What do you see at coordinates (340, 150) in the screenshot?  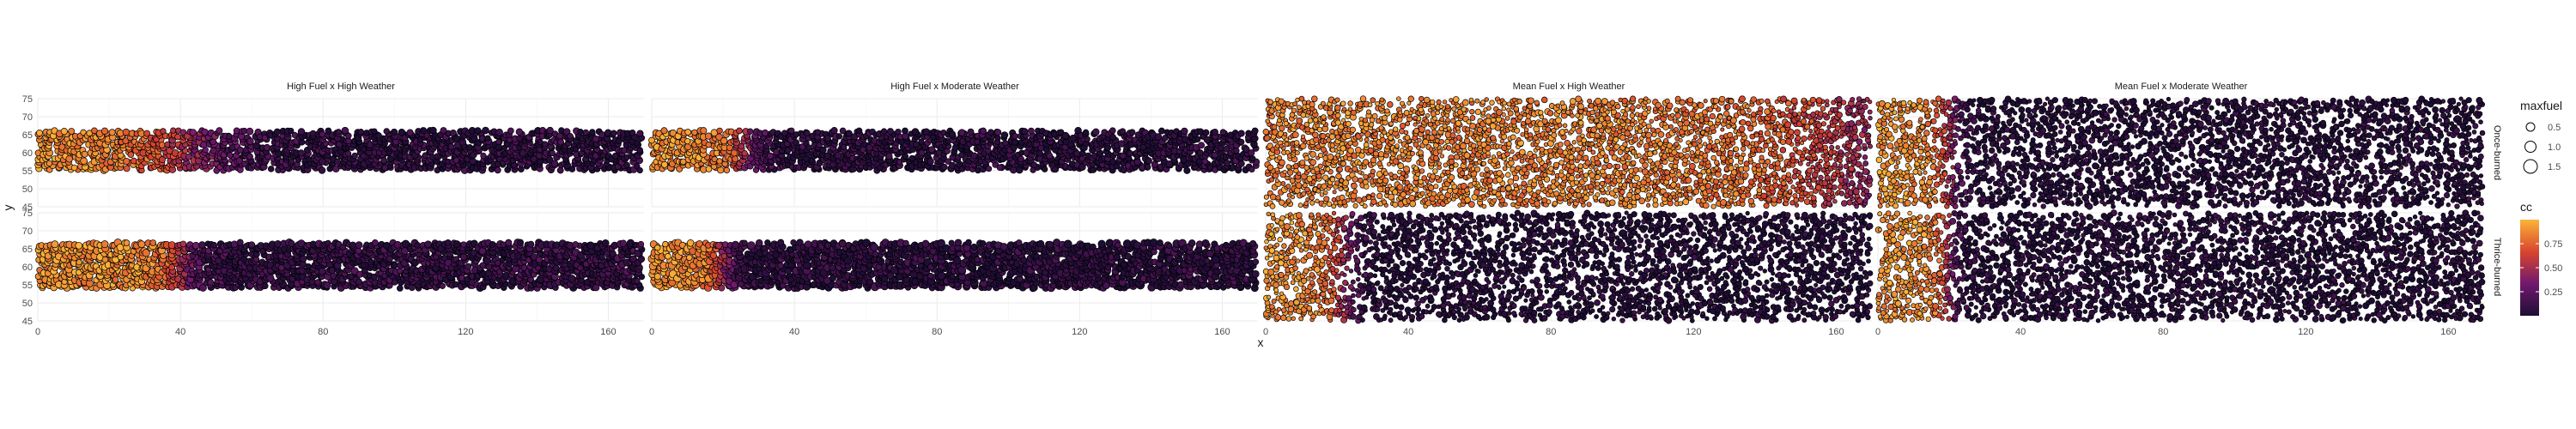 I see `point-layer` at bounding box center [340, 150].